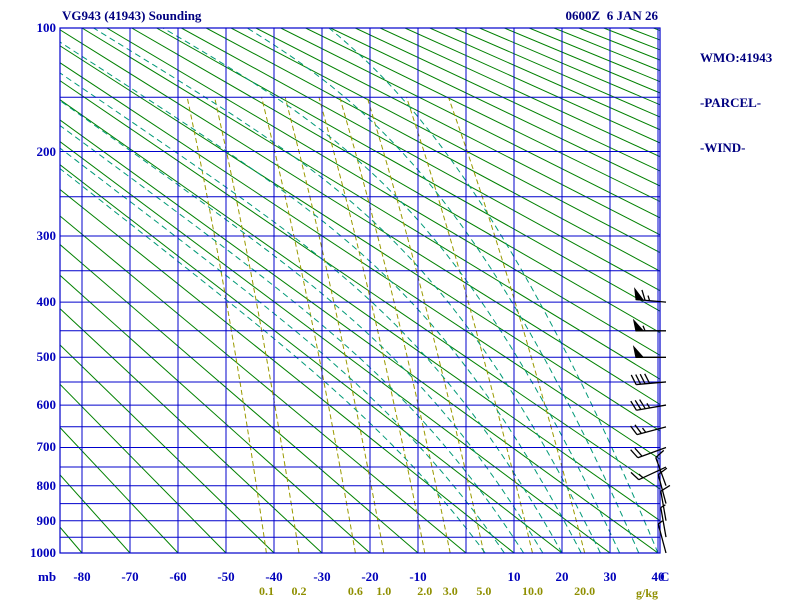  I want to click on pressure-tick-label: 400, so click(46, 302).